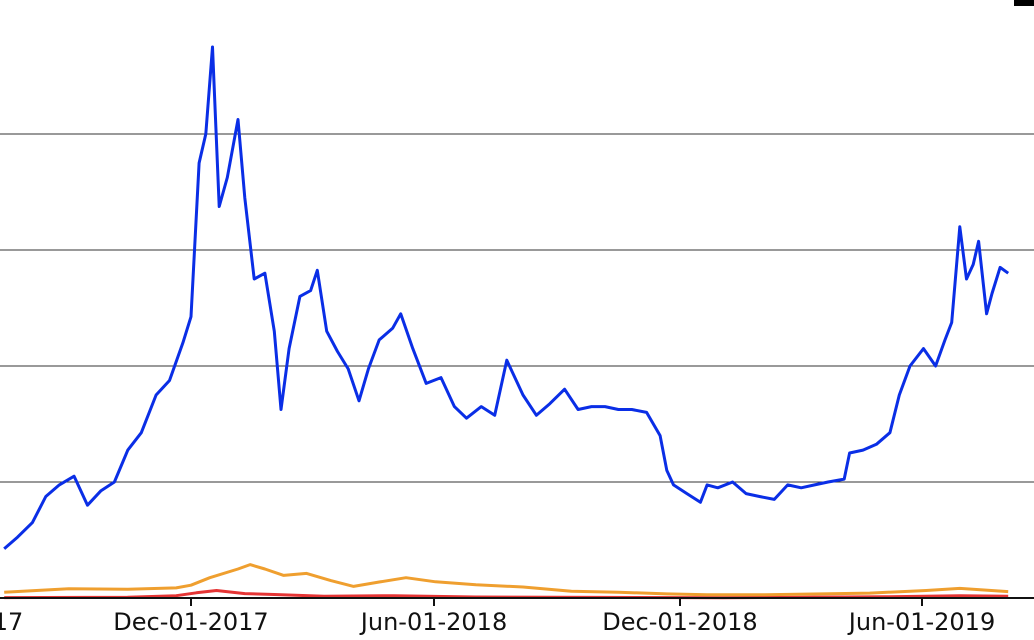 The image size is (1034, 640). What do you see at coordinates (679, 622) in the screenshot?
I see `x-tick-label-3: Dec-01-2018` at bounding box center [679, 622].